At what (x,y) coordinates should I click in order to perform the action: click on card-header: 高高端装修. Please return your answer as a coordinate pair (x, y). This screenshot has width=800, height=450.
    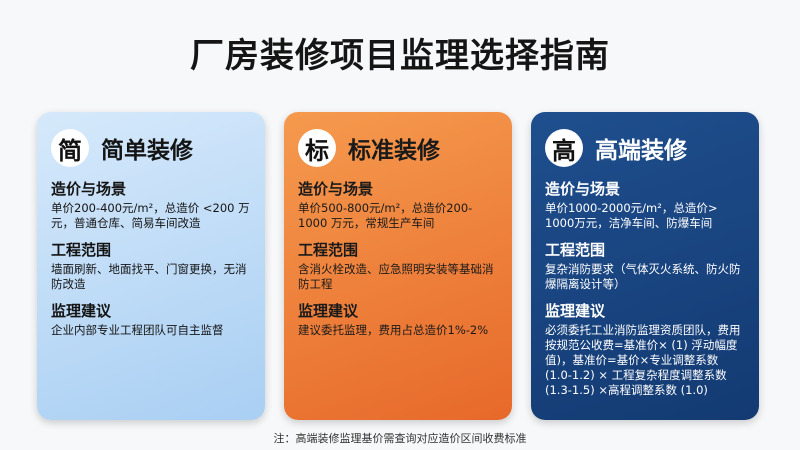
    Looking at the image, I should click on (645, 148).